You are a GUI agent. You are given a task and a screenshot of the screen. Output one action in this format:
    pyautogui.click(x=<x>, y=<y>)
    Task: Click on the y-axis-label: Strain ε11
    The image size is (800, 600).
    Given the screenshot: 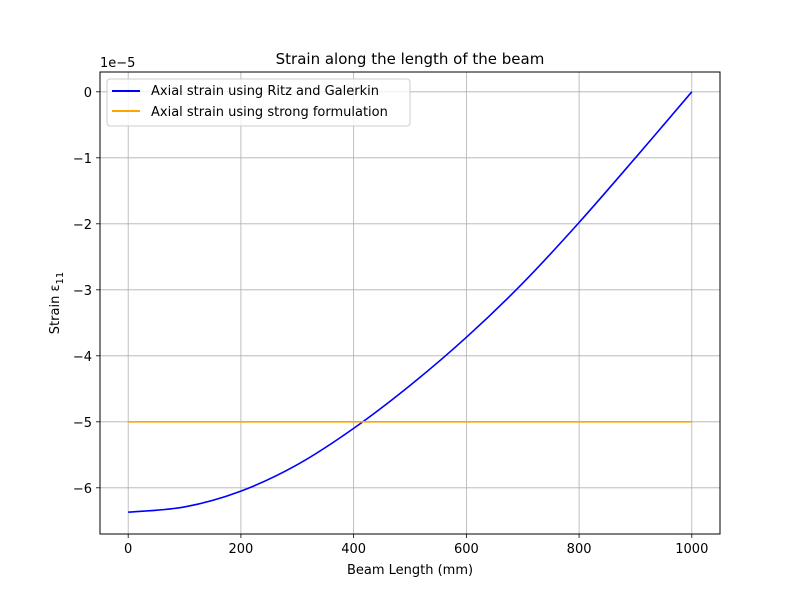 What is the action you would take?
    pyautogui.click(x=57, y=303)
    